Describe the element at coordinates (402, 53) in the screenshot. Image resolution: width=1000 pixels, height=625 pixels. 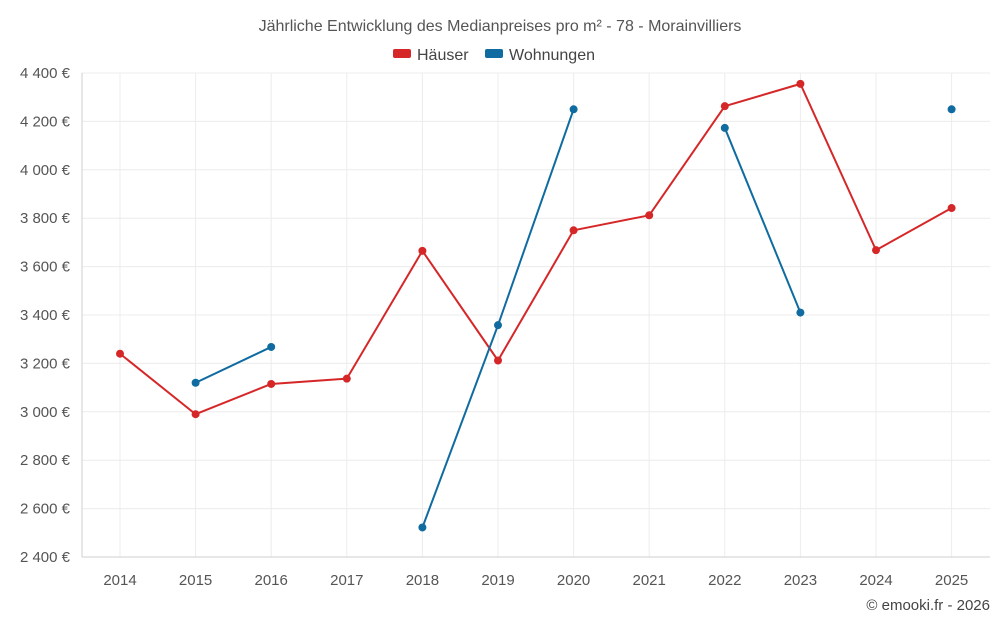
I see `legend-swatch-haeuser` at that location.